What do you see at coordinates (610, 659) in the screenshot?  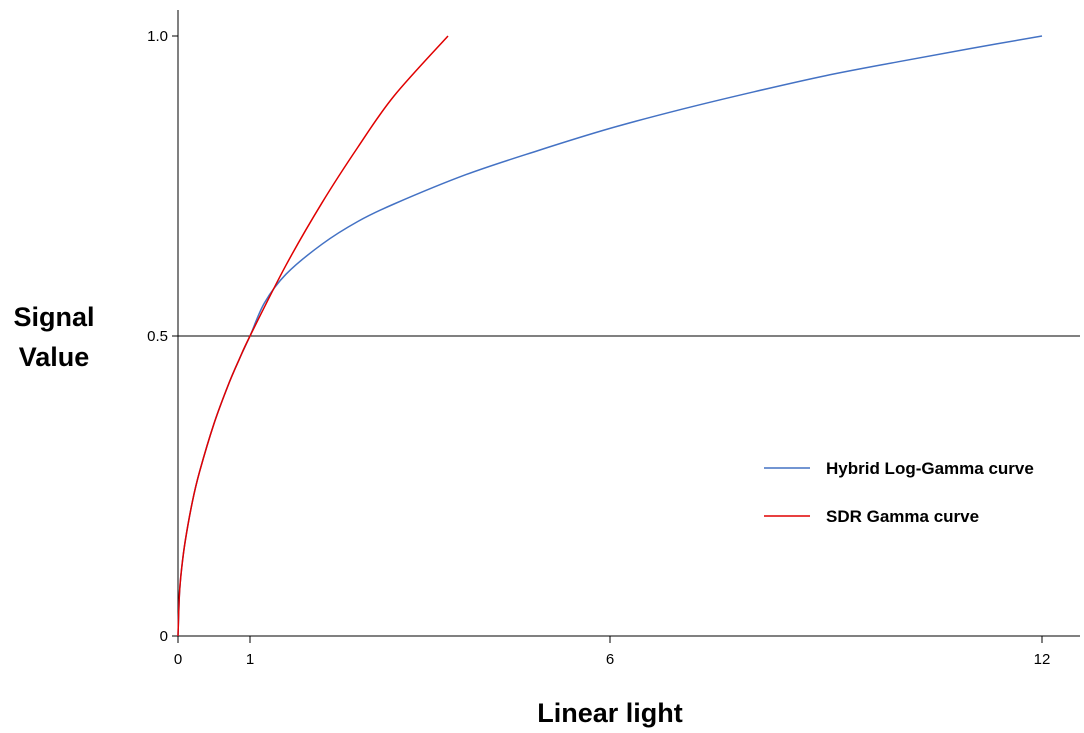 I see `x-tick-label: 6` at bounding box center [610, 659].